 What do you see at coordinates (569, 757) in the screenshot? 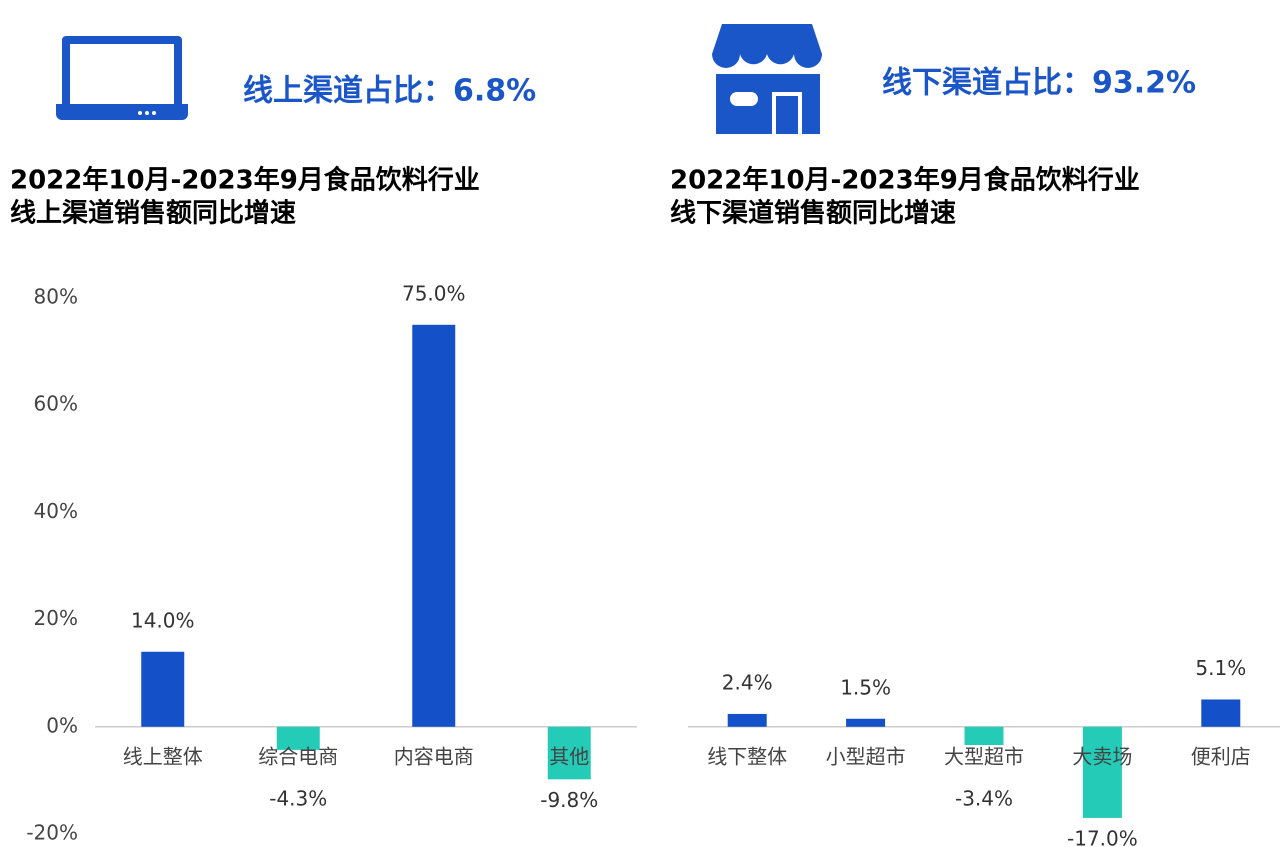
I see `x-tick-label: 其他` at bounding box center [569, 757].